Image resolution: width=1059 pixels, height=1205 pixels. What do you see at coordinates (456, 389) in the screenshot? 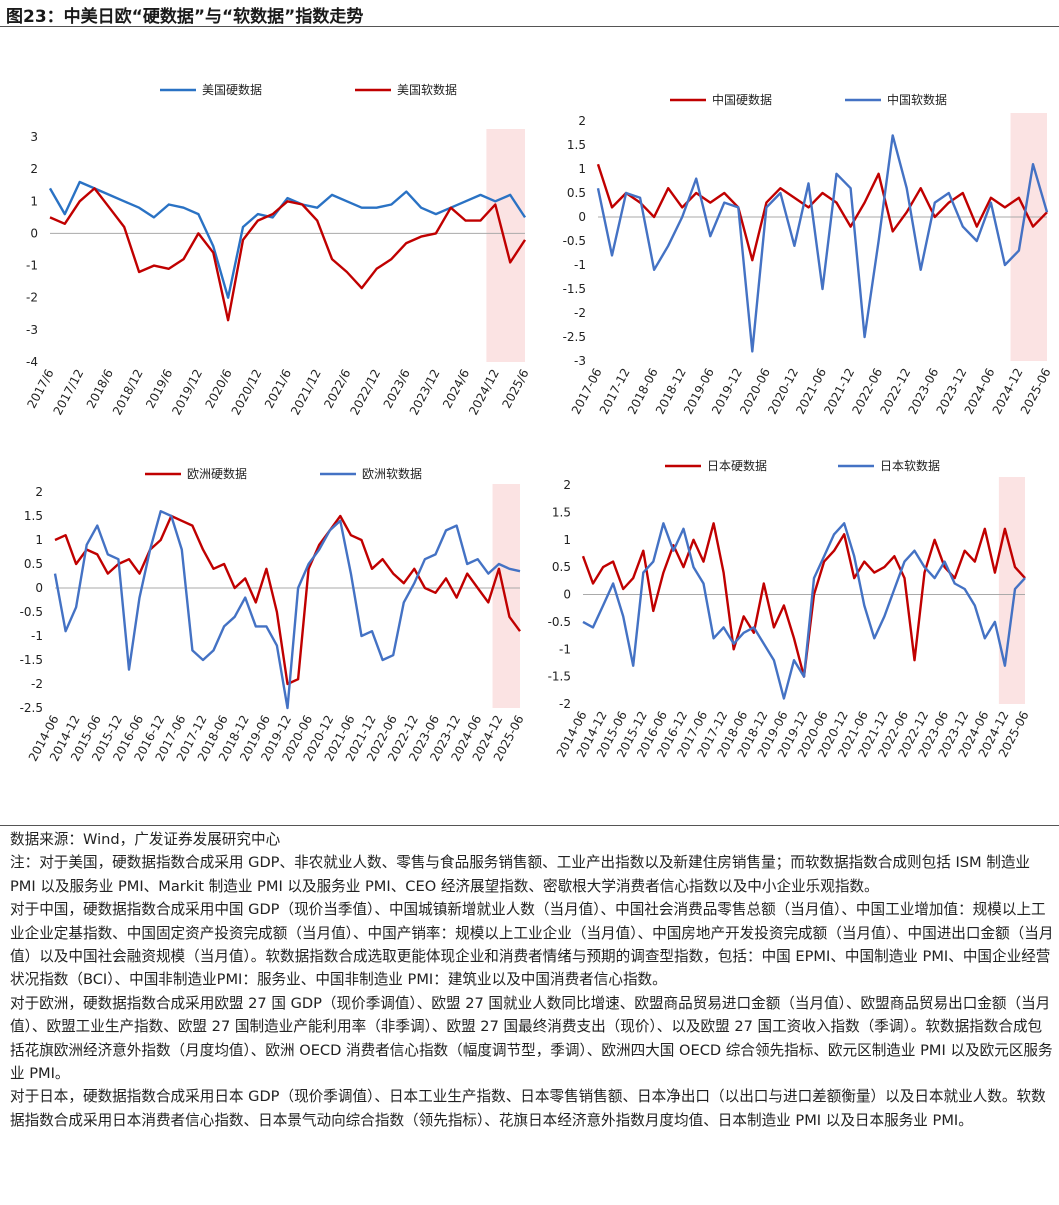
I see `x-tick-label: 2024/6` at bounding box center [456, 389].